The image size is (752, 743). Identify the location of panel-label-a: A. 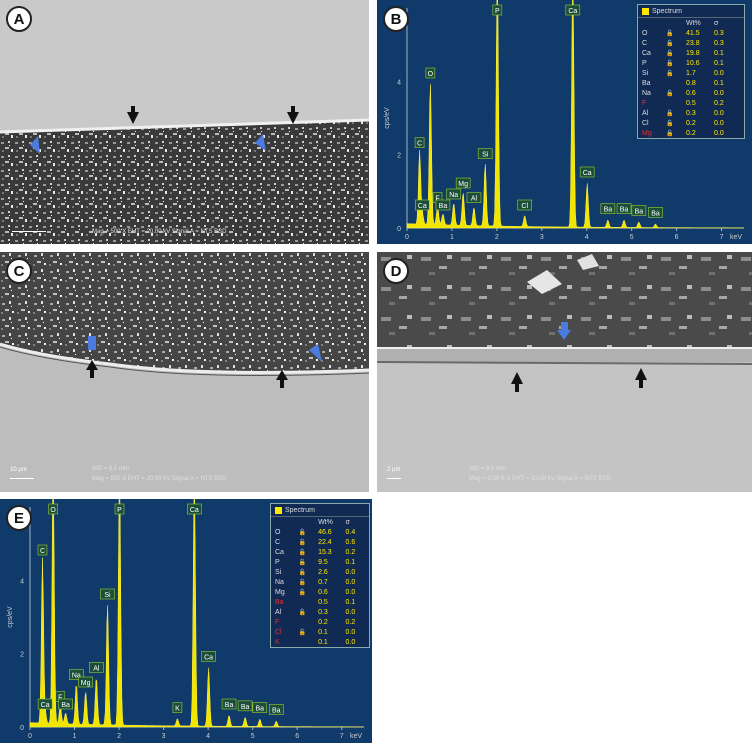
(19, 19).